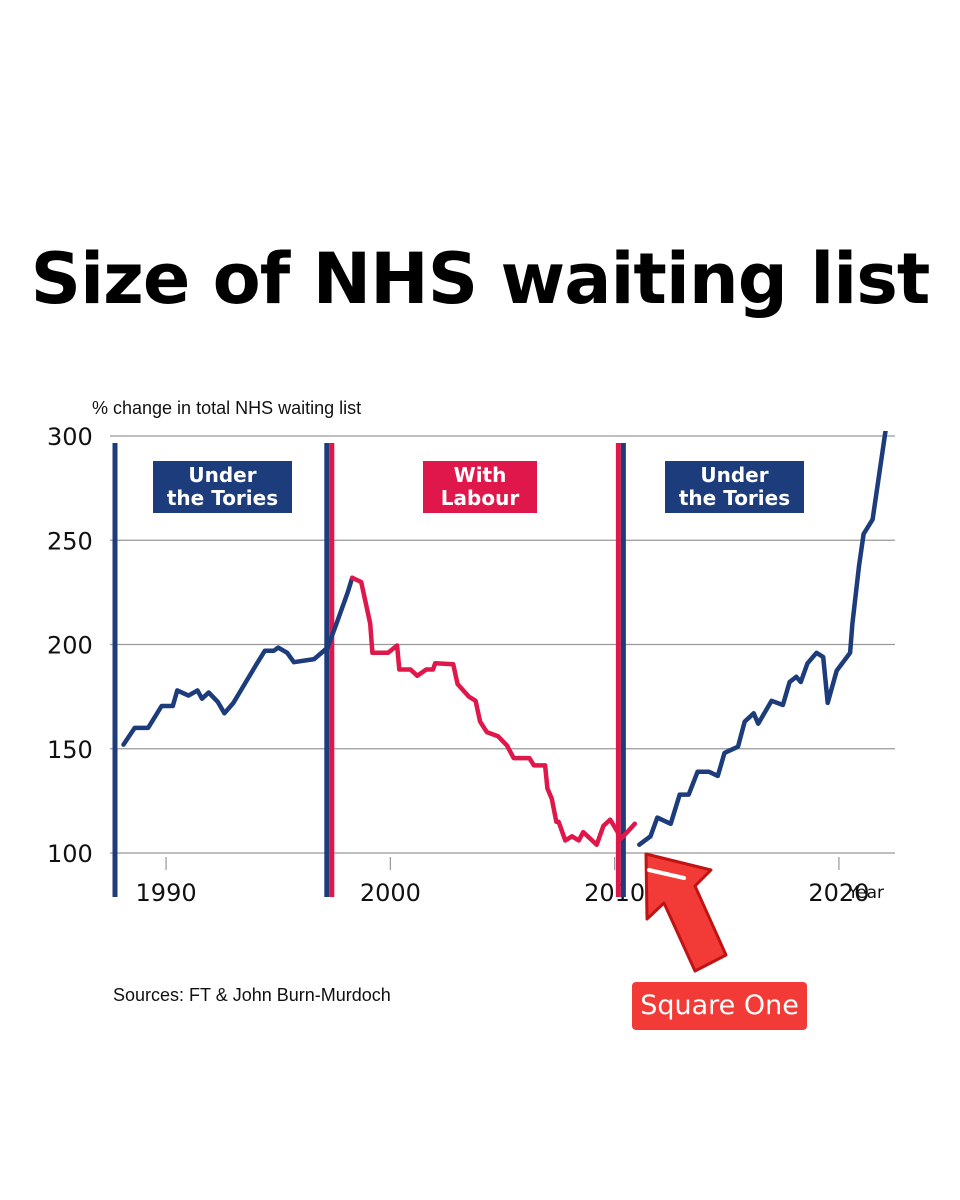 The height and width of the screenshot is (1200, 960). I want to click on page-title: Size of NHS waiting list, so click(480, 279).